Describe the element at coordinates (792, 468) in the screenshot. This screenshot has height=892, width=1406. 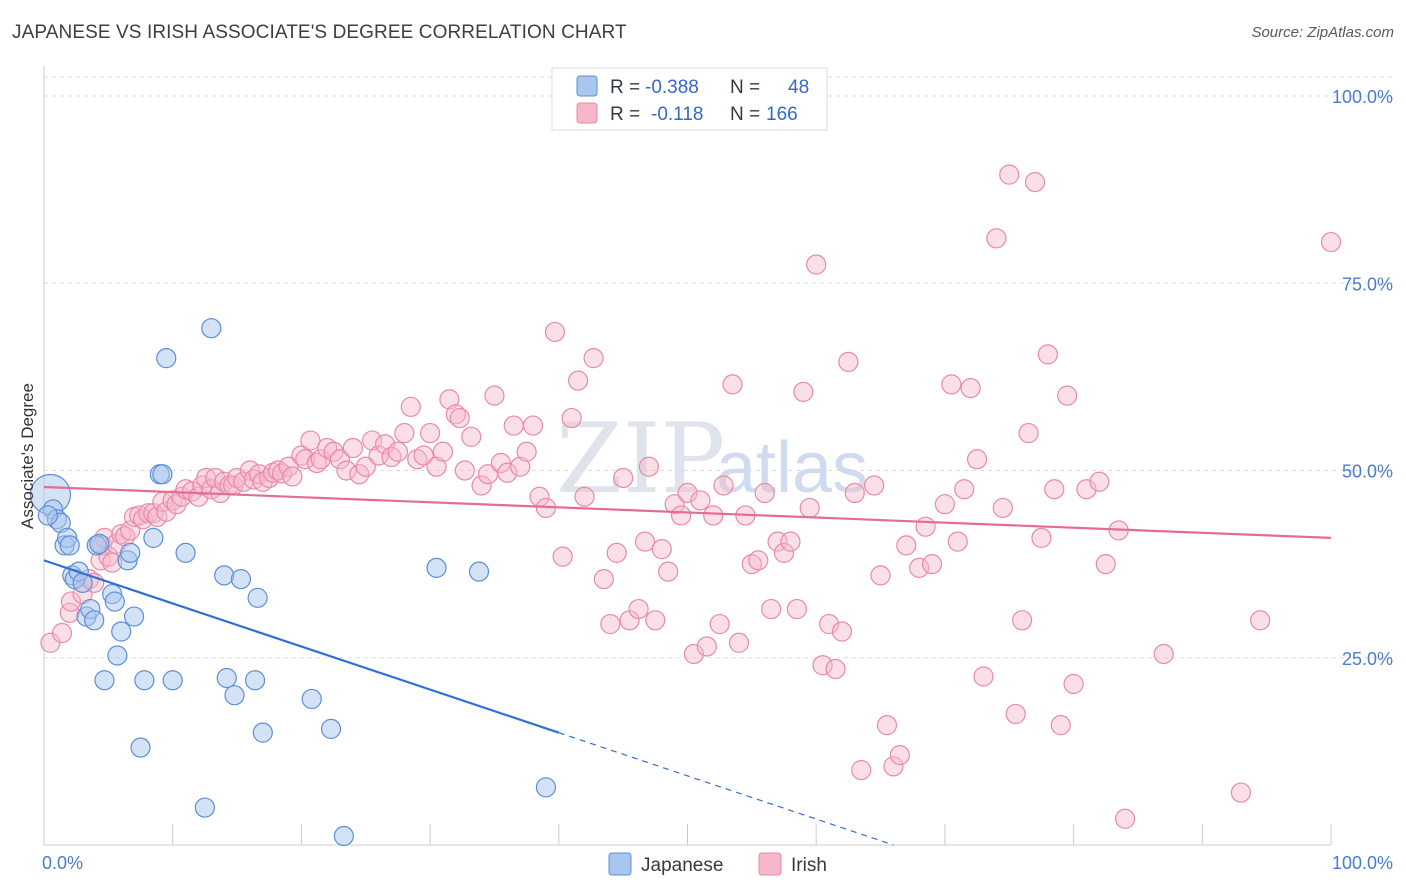
I see `watermark-atlas: atlas` at that location.